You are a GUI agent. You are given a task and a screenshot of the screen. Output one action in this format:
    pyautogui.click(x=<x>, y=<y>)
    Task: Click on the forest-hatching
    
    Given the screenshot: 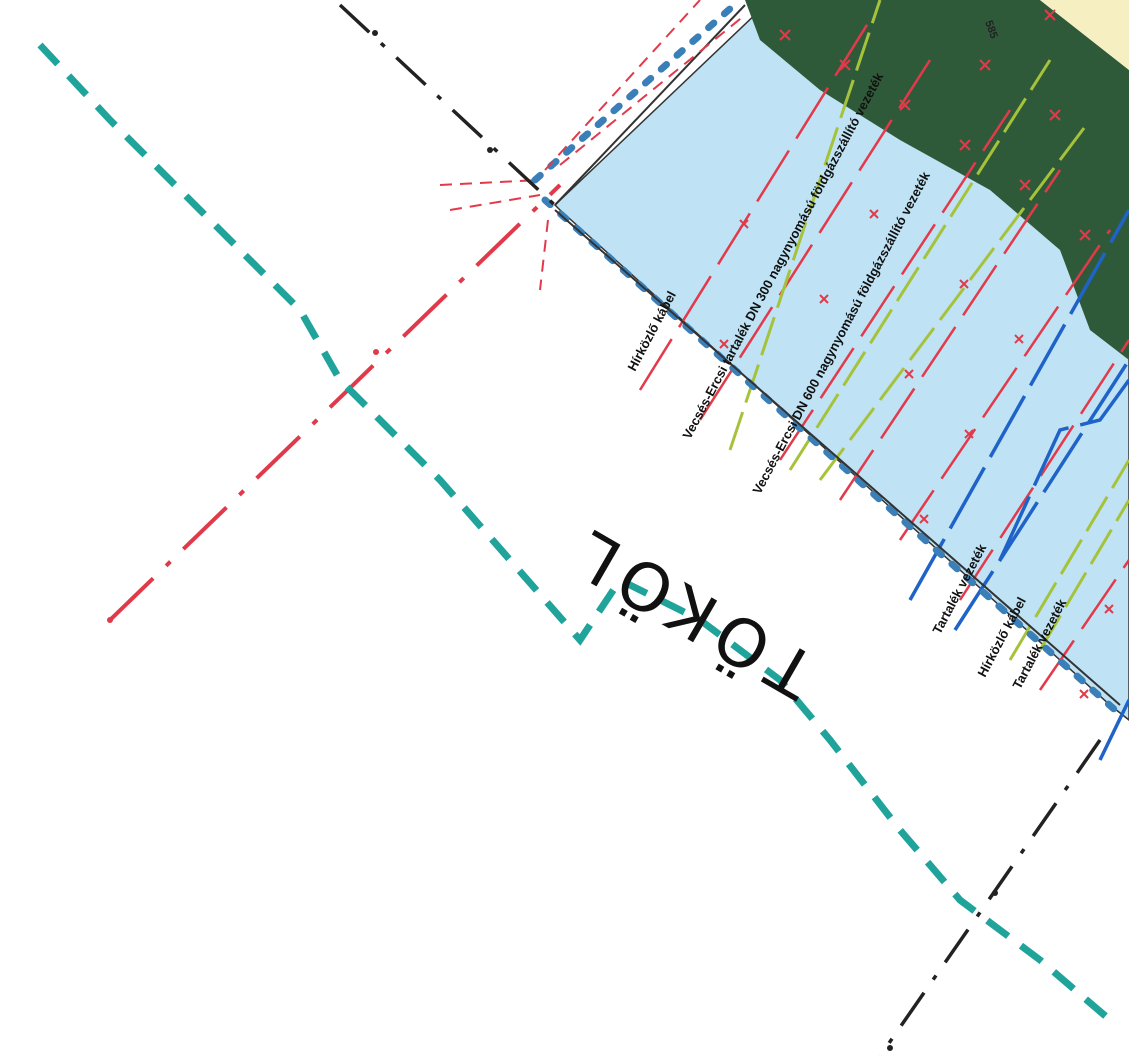 What is the action you would take?
    pyautogui.click(x=935, y=125)
    